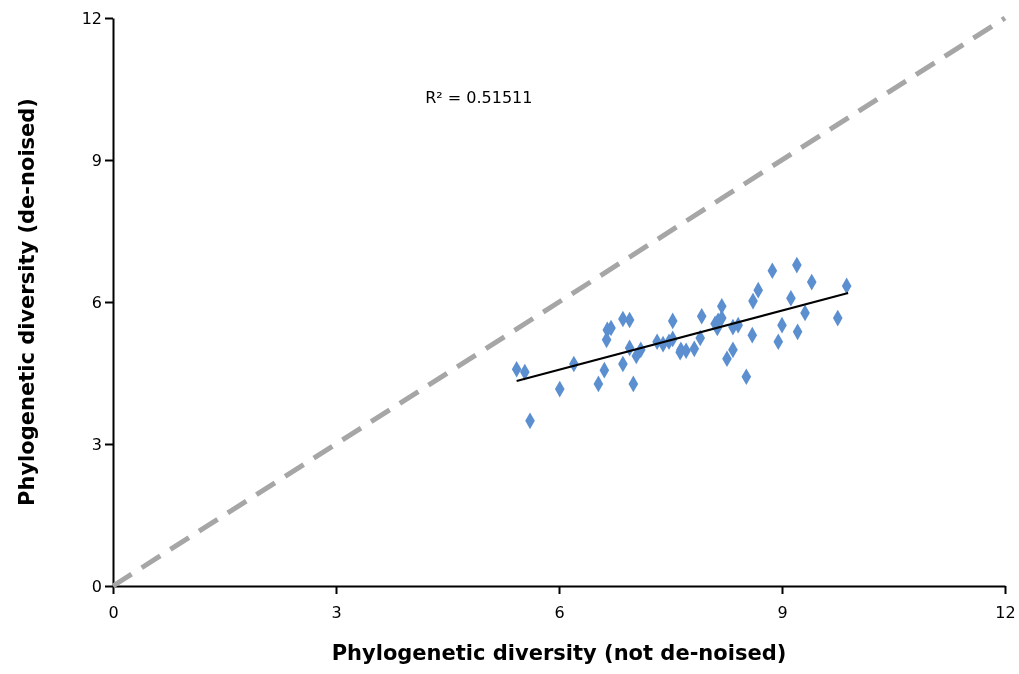 The image size is (1019, 674). Describe the element at coordinates (336, 612) in the screenshot. I see `x-tick-label: 3` at that location.